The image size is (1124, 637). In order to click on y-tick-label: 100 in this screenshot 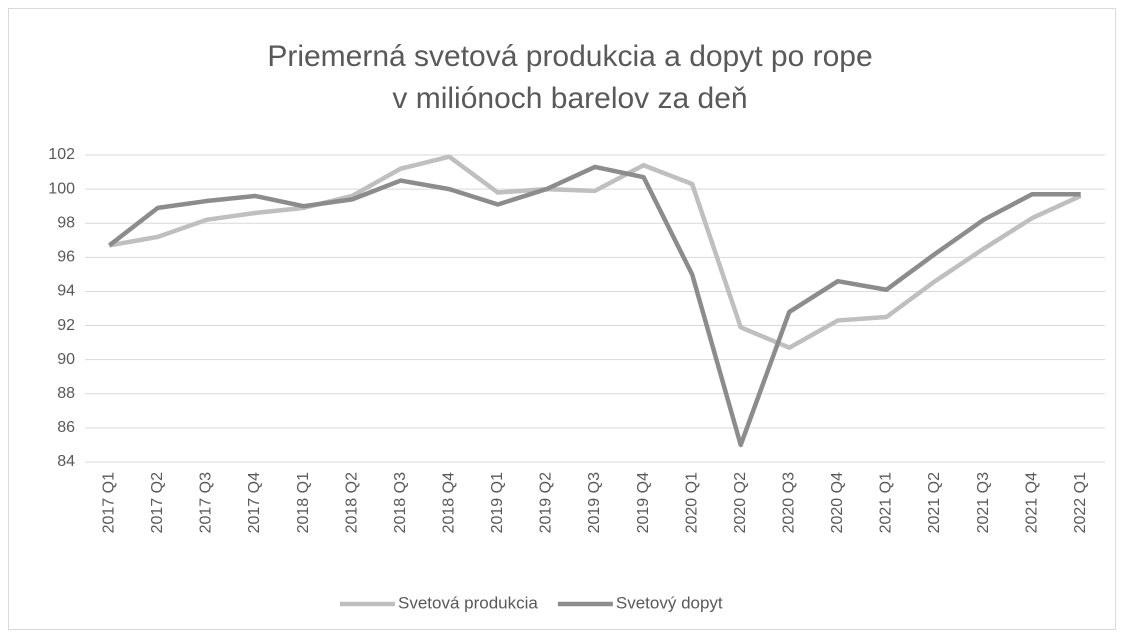, I will do `click(61, 188)`.